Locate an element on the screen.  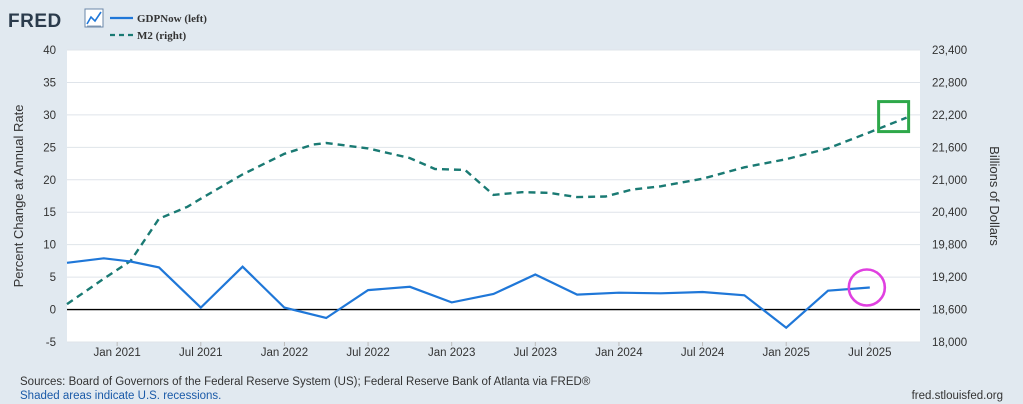
left-tick-label: 25 is located at coordinates (49, 148).